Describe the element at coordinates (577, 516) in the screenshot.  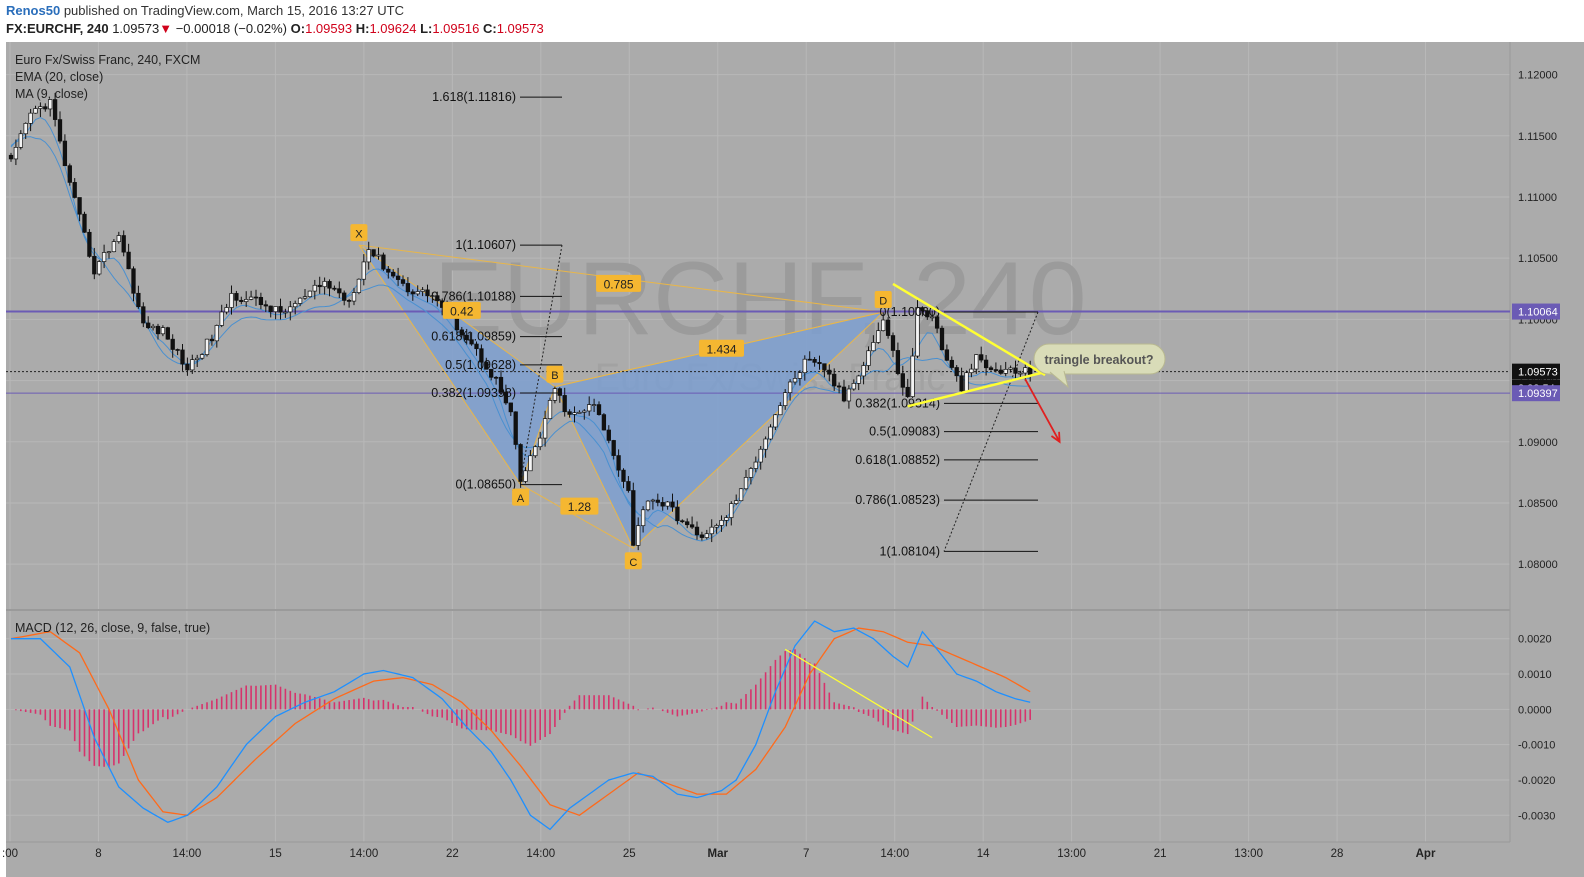
I see `pattern-ac-line` at that location.